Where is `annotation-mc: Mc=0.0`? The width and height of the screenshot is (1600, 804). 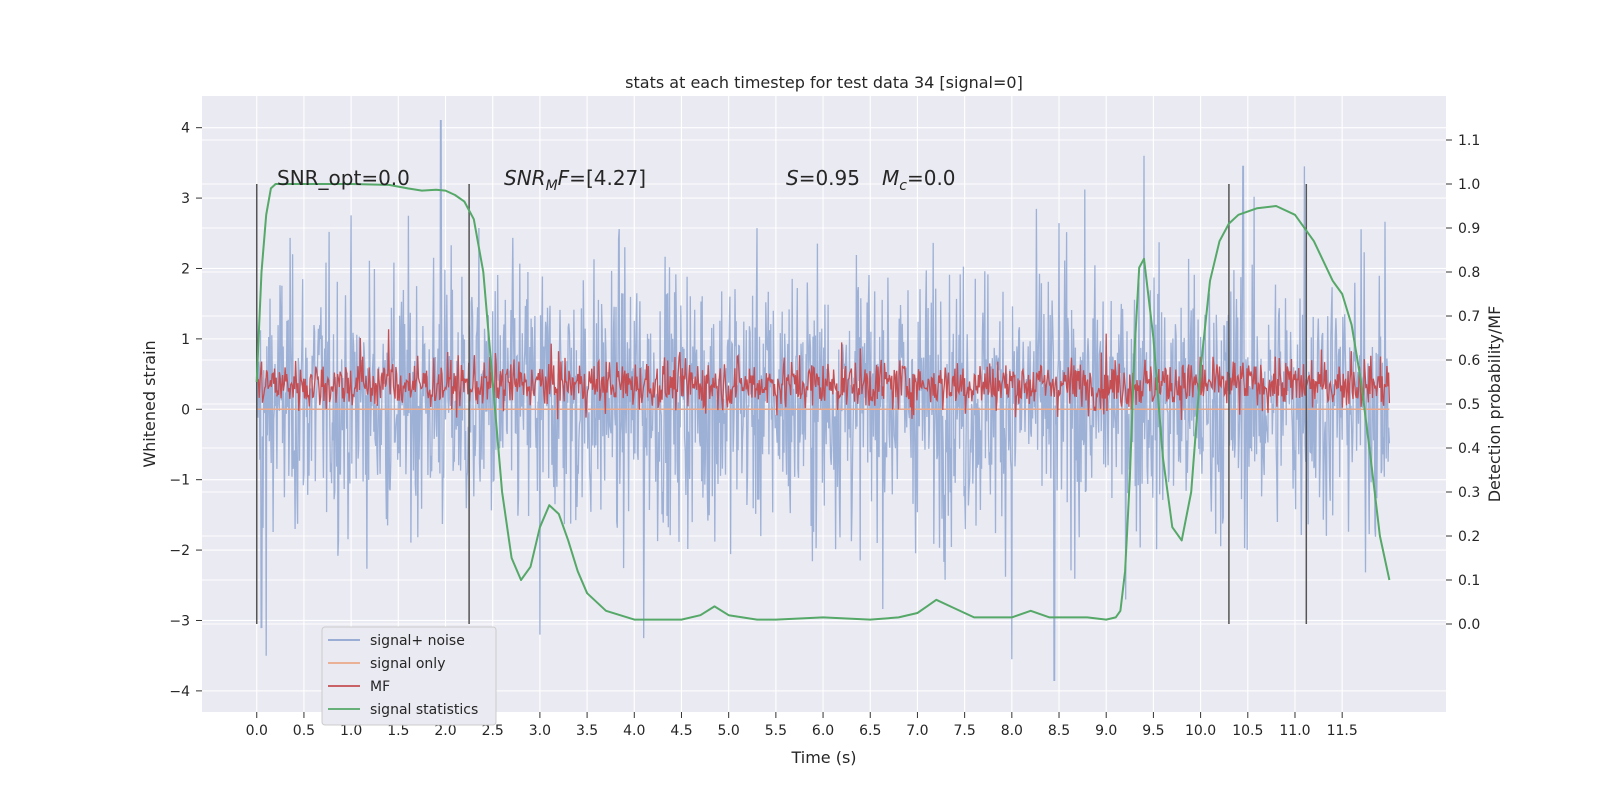 annotation-mc: Mc=0.0 is located at coordinates (919, 180).